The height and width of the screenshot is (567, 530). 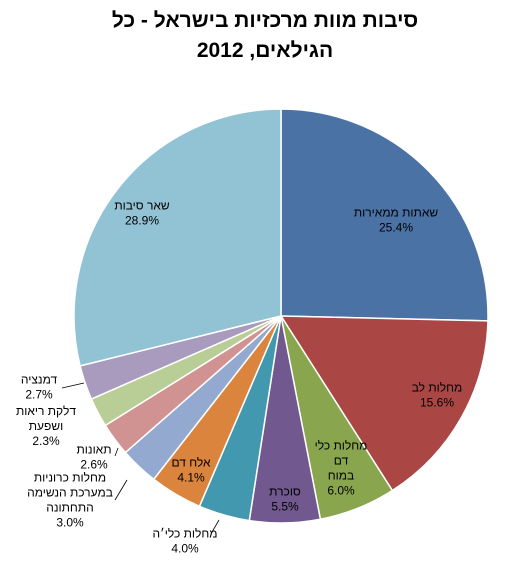 I want to click on slice-value-label: 6.0%, so click(x=341, y=491).